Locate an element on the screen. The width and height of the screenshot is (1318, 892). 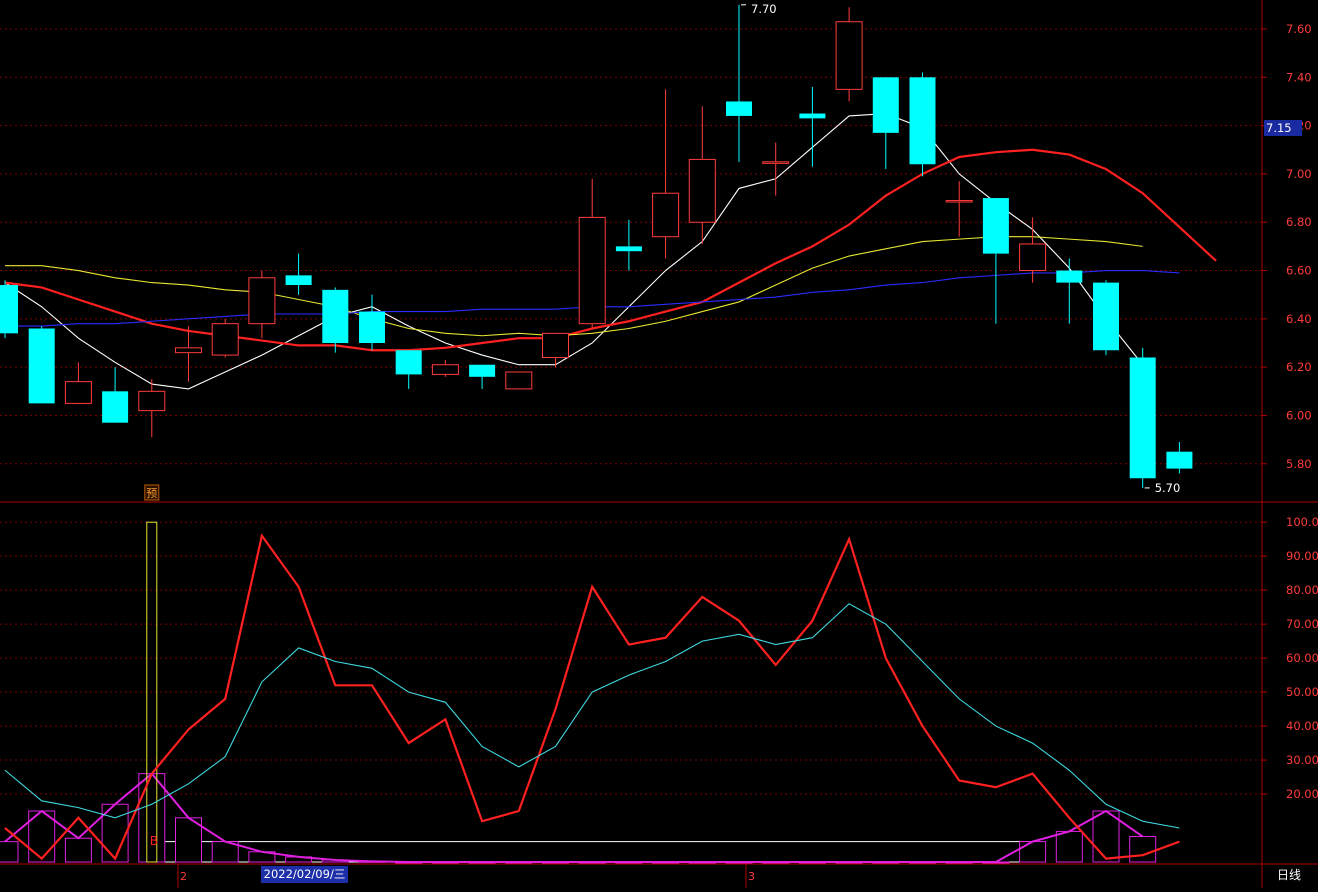
signal-zone is located at coordinates (592, 852).